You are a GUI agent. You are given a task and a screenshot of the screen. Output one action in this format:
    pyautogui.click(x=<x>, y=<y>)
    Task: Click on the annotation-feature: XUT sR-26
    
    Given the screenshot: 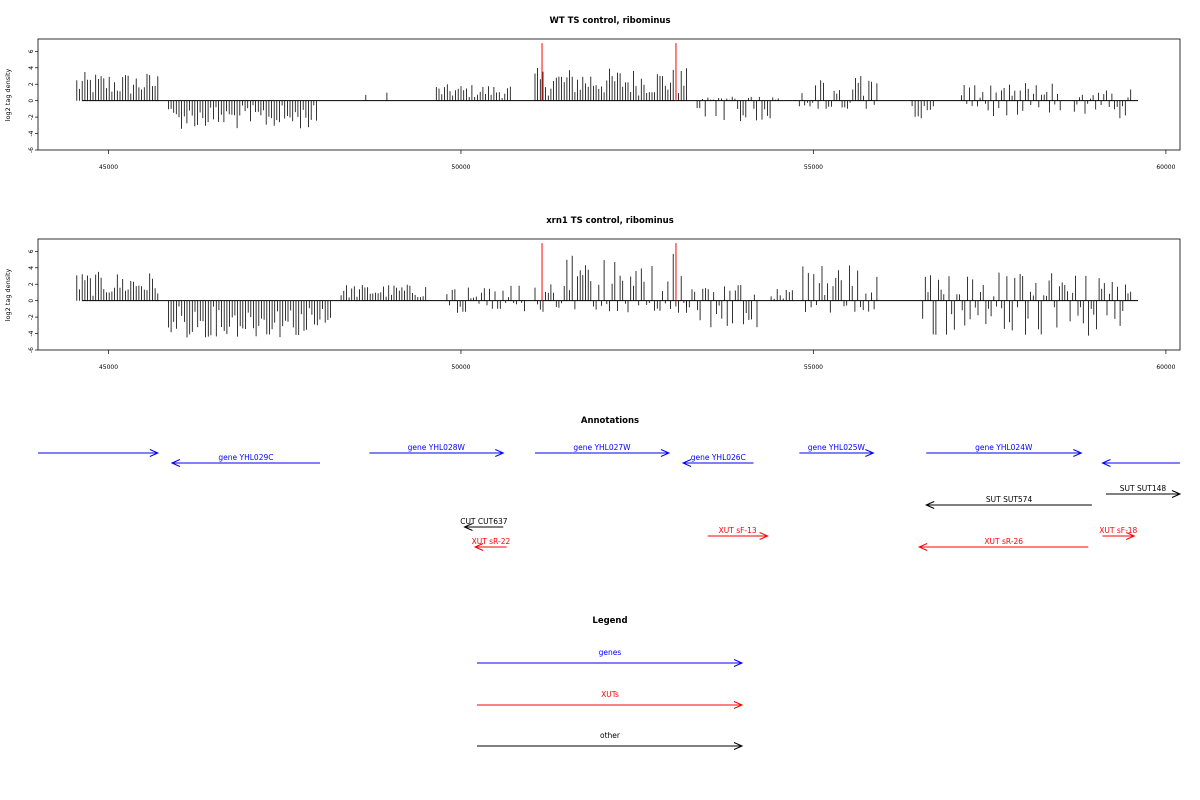 What is the action you would take?
    pyautogui.click(x=1003, y=544)
    